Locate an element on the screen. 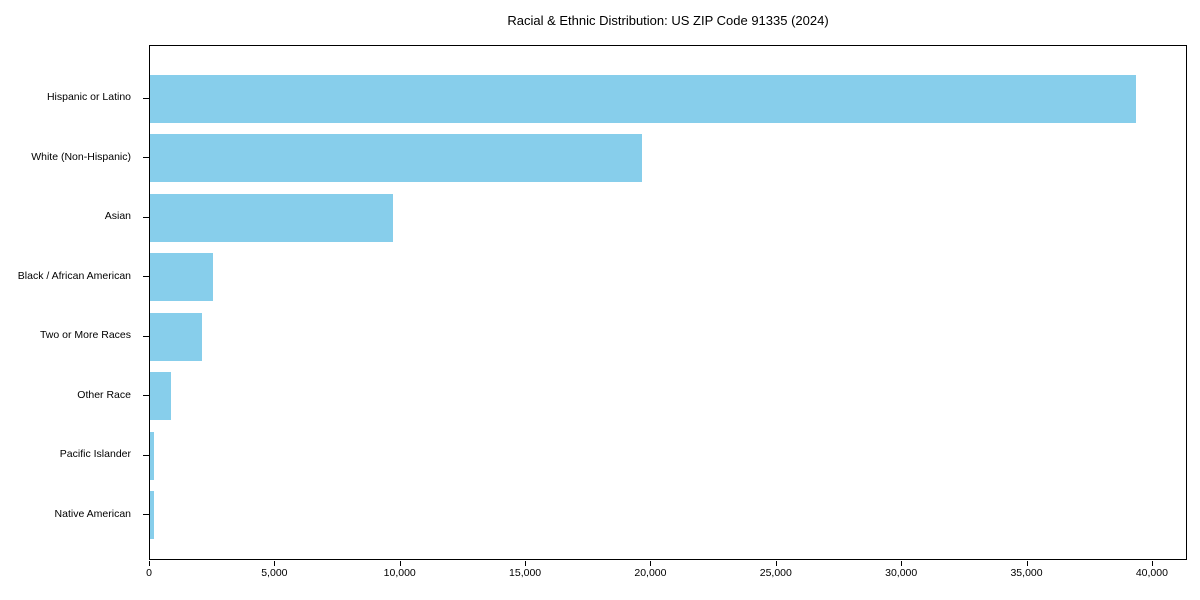 The image size is (1200, 600). ytick-label-asian: Asian is located at coordinates (117, 216).